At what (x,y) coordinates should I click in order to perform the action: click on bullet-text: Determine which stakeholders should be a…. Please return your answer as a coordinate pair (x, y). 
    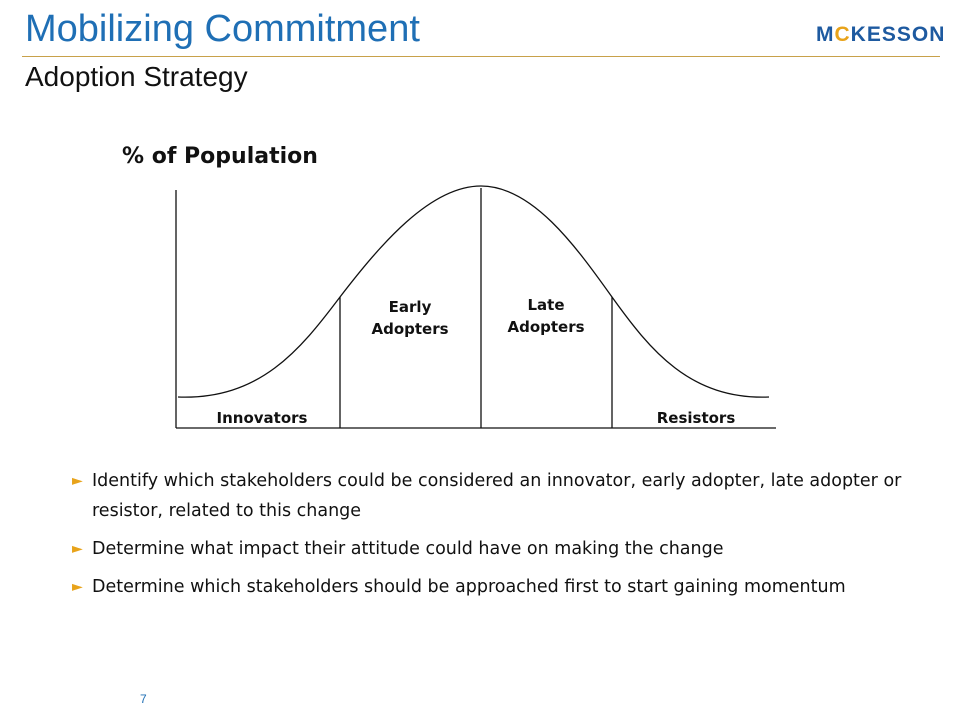
    Looking at the image, I should click on (469, 587).